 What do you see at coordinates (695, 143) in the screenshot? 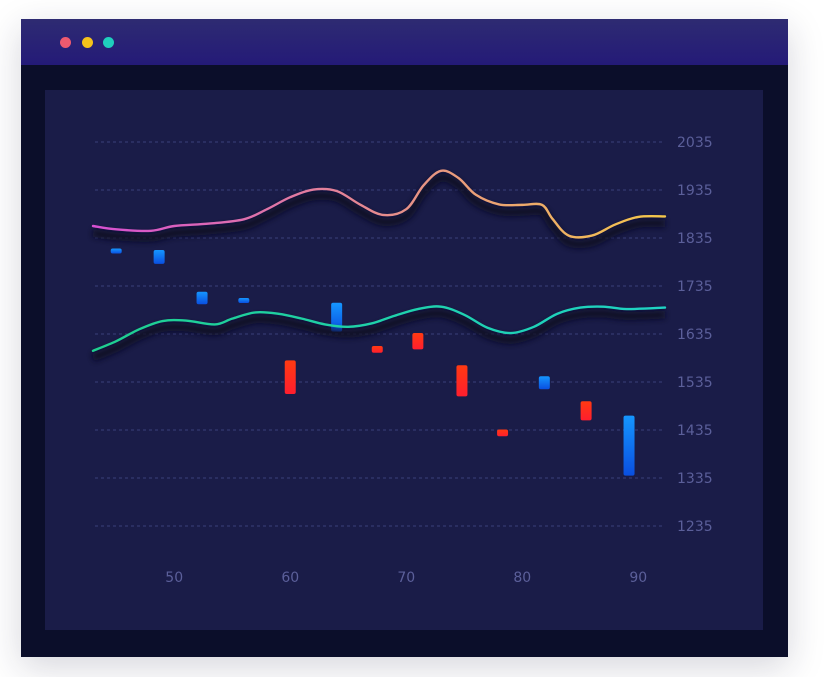
I see `y-tick-label: 2035` at bounding box center [695, 143].